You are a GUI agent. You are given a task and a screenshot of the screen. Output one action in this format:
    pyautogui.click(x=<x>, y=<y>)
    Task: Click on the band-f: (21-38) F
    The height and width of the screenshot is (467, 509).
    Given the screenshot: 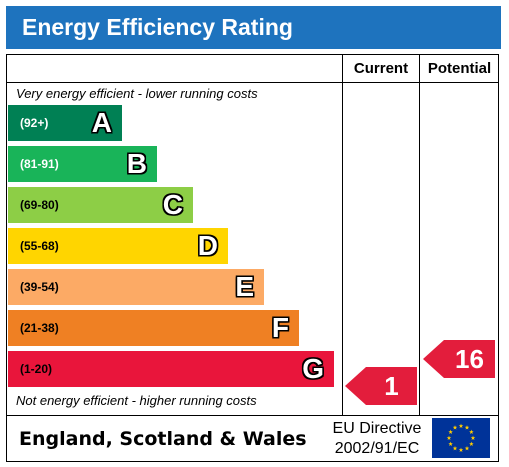 What is the action you would take?
    pyautogui.click(x=153, y=328)
    